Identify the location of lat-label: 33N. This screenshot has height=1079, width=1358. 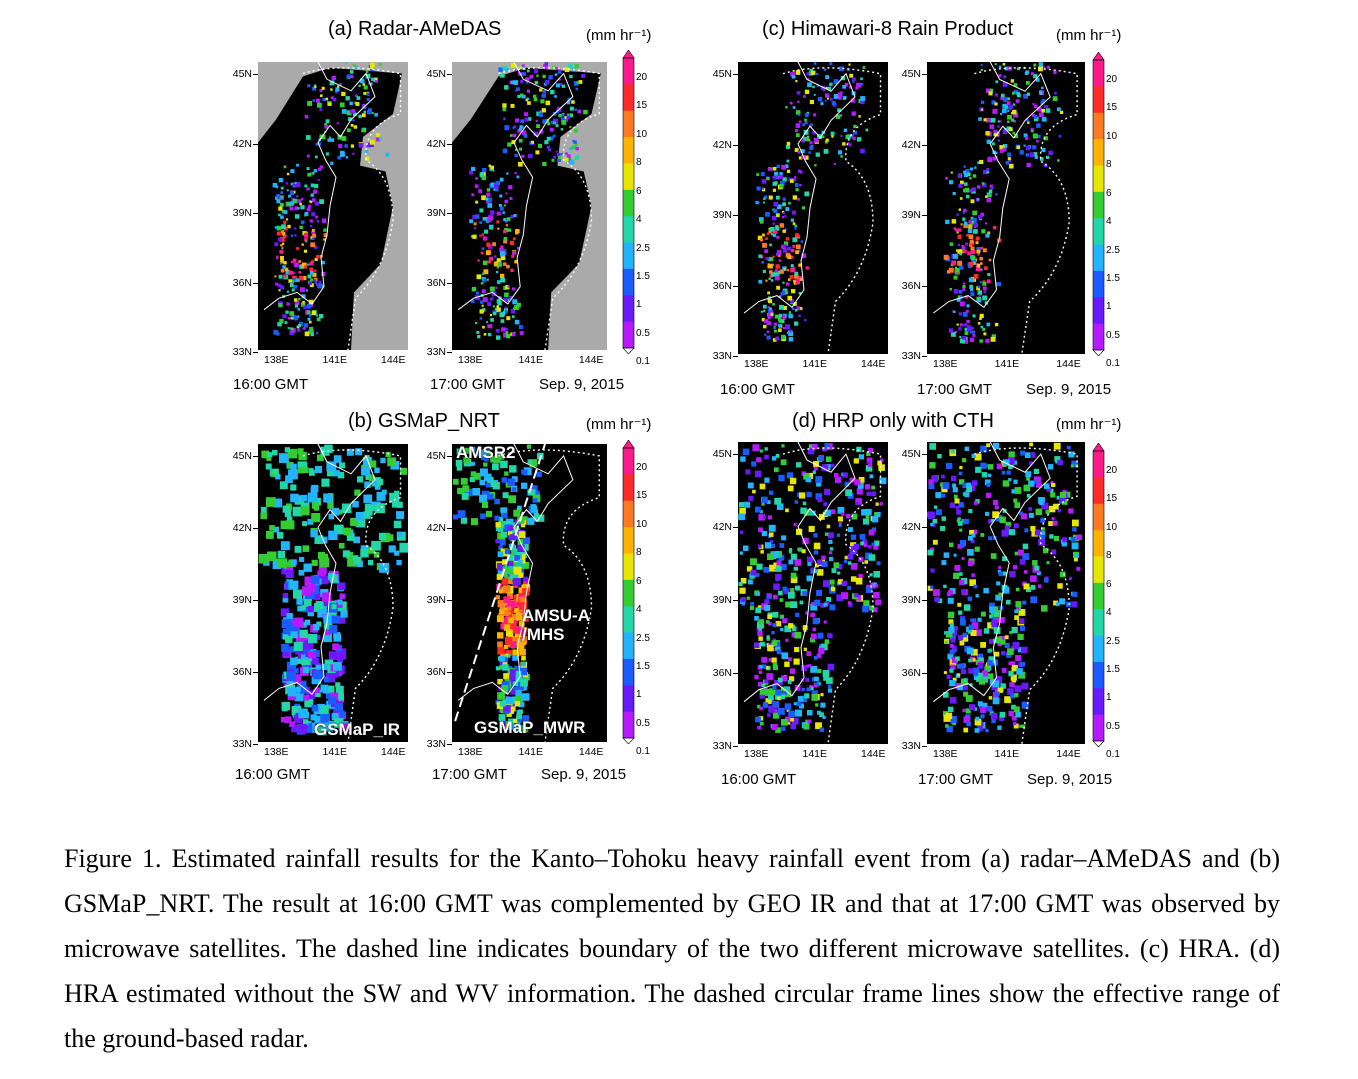
(722, 746).